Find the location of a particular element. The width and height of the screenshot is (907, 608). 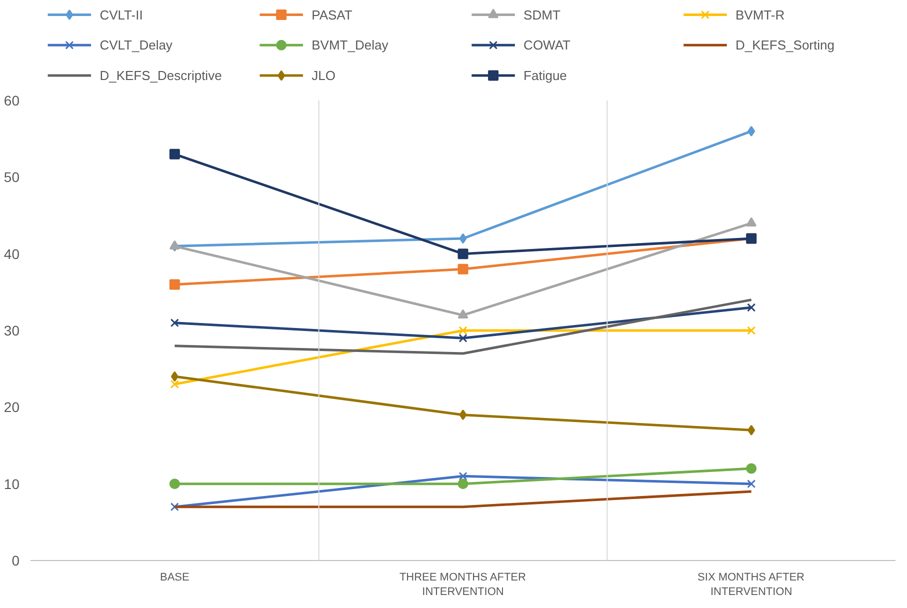

legend-label: CVLT_Delay is located at coordinates (136, 45).